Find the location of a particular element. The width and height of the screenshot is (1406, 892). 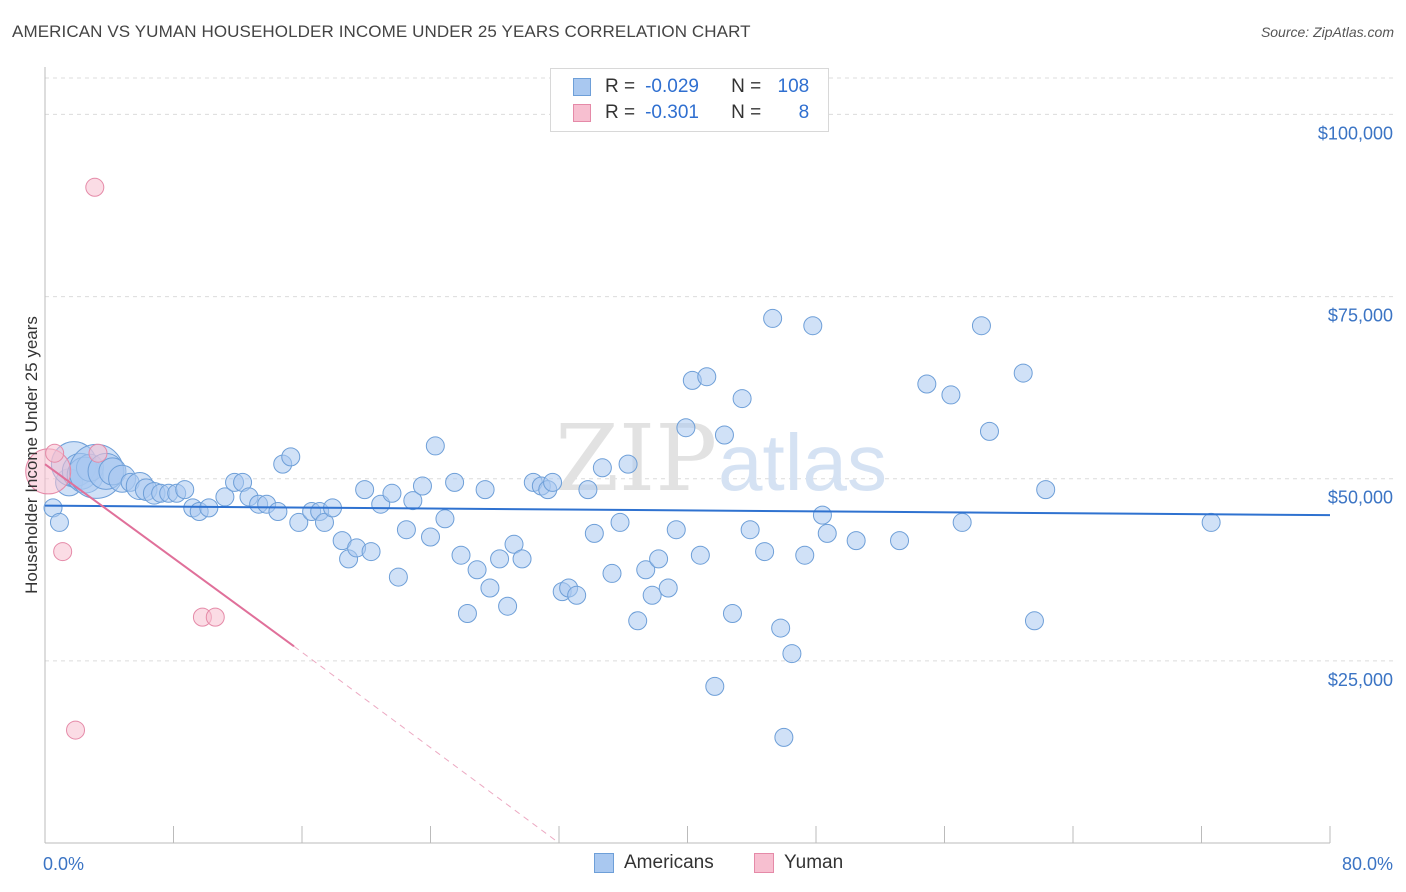

y-tick-label: $50,000 is located at coordinates (1360, 498).